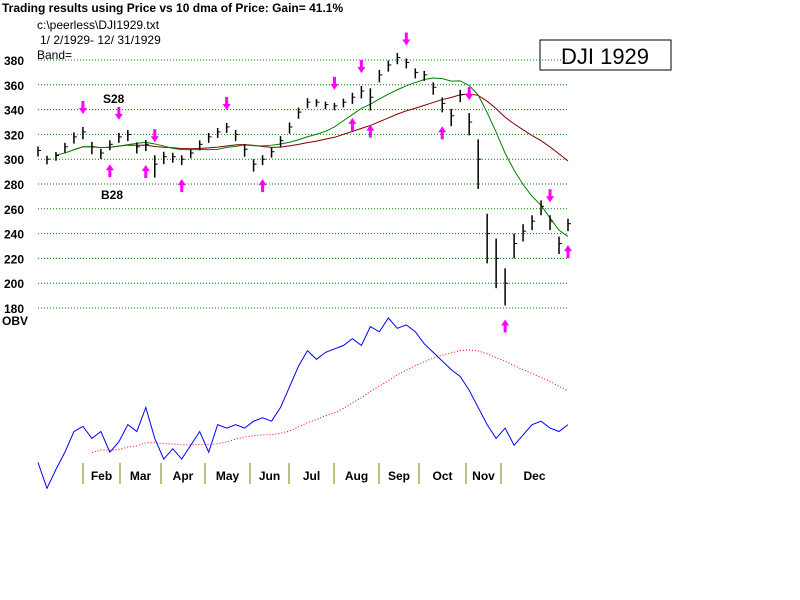 Image resolution: width=800 pixels, height=600 pixels. I want to click on month-label: Oct, so click(442, 476).